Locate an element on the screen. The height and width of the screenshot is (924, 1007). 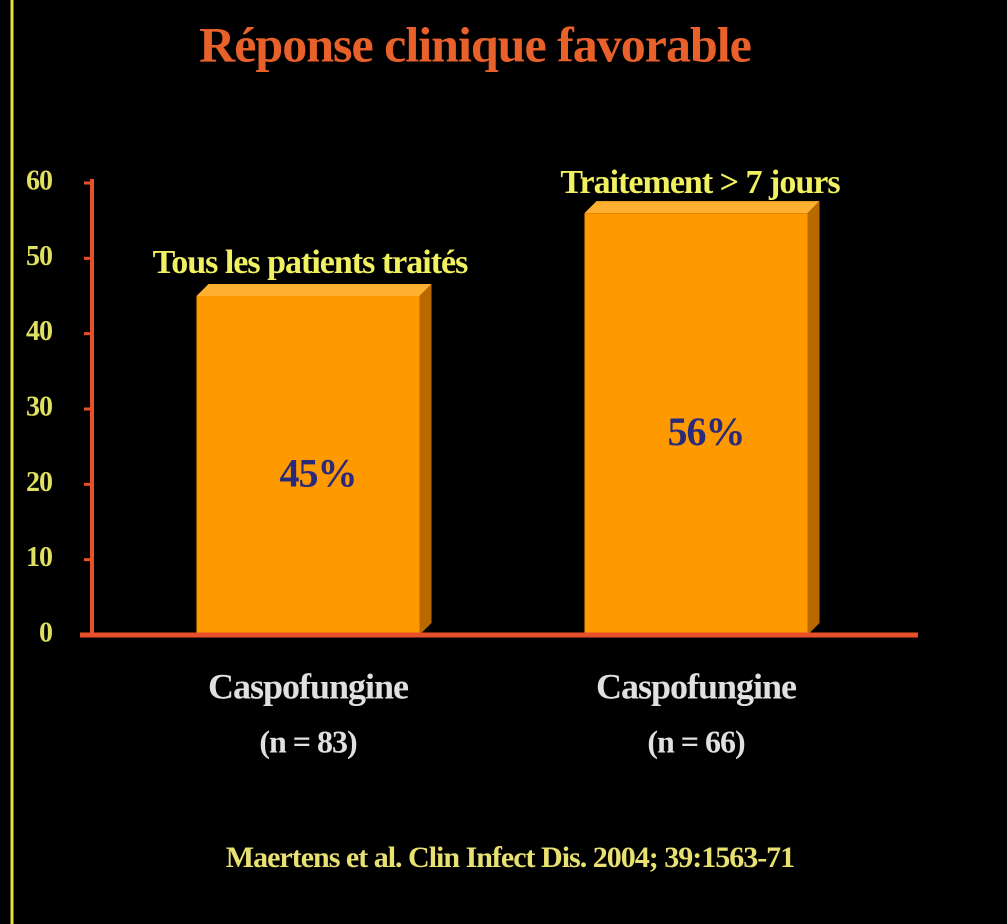
value-label: 56% is located at coordinates (706, 431).